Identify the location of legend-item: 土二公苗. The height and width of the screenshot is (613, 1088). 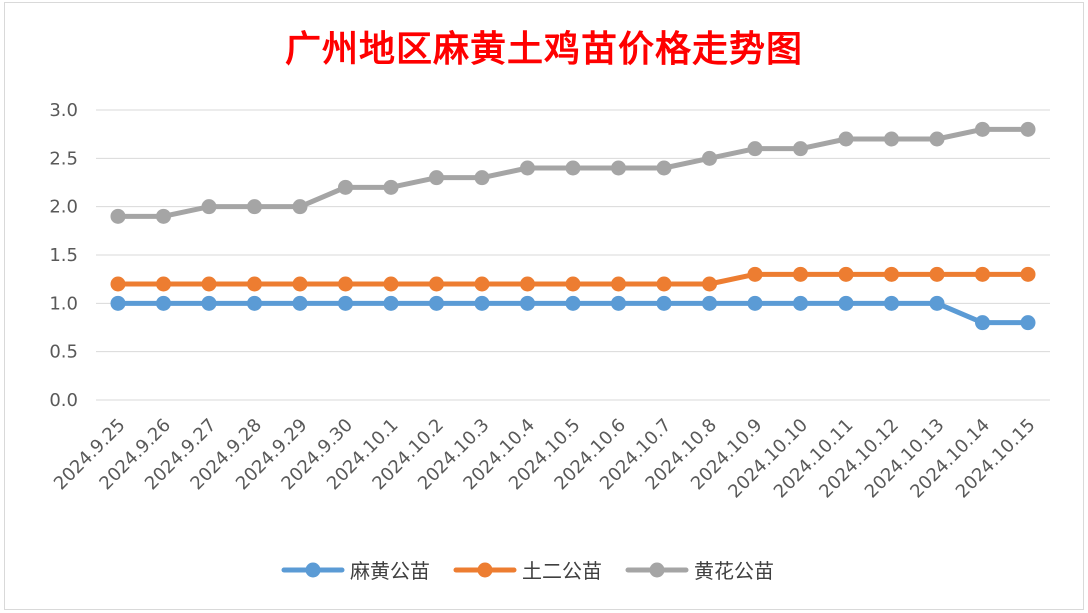
(527, 571).